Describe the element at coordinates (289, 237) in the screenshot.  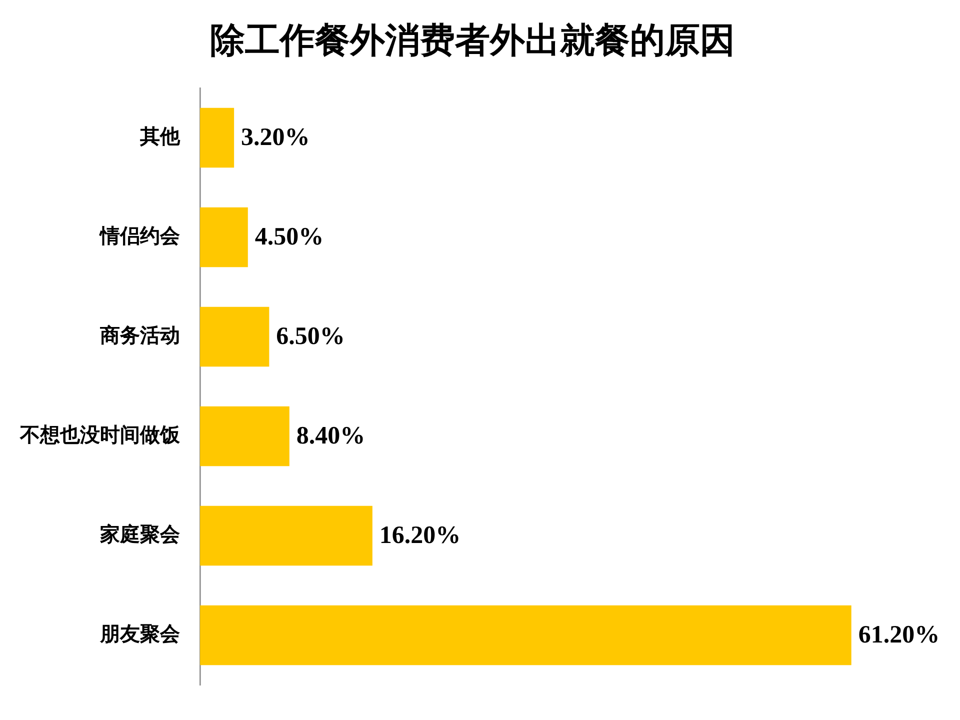
I see `data-label: 4.50%` at that location.